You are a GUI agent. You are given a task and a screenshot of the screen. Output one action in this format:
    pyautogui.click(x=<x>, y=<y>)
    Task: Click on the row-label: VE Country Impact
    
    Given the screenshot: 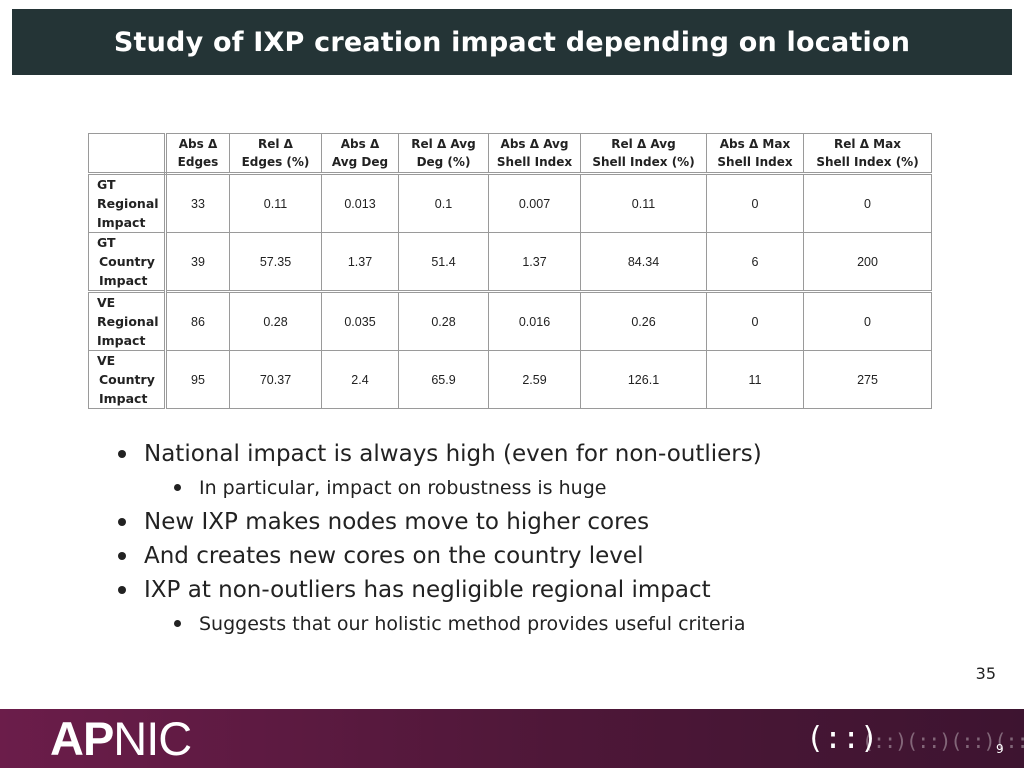 What is the action you would take?
    pyautogui.click(x=127, y=379)
    